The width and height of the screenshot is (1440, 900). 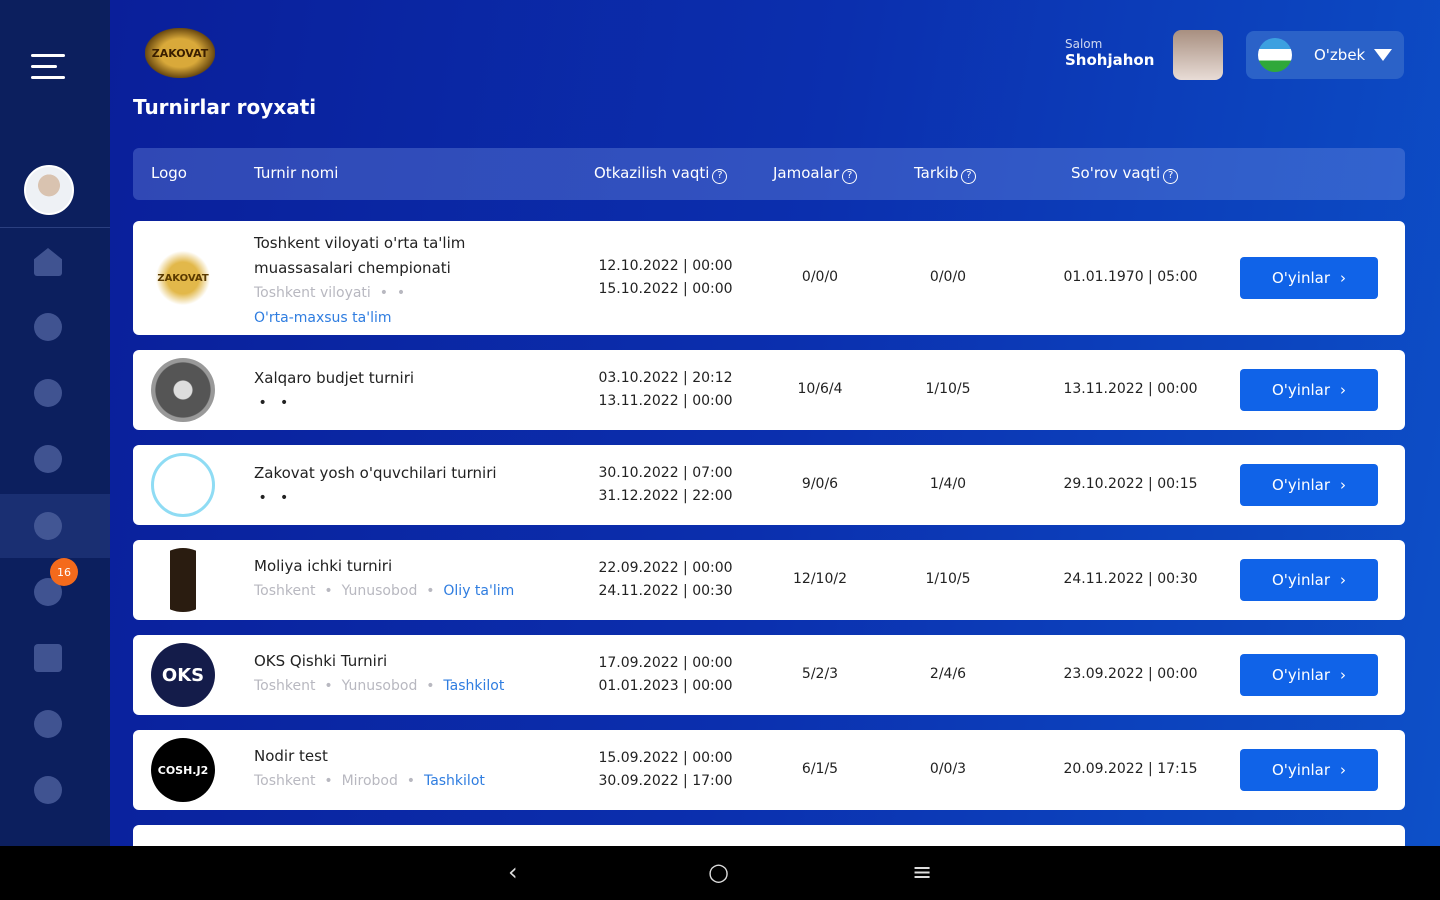 What do you see at coordinates (665, 675) in the screenshot?
I see `dates: 17.09.2022 | 00:00 01.01.2023 | 00:00` at bounding box center [665, 675].